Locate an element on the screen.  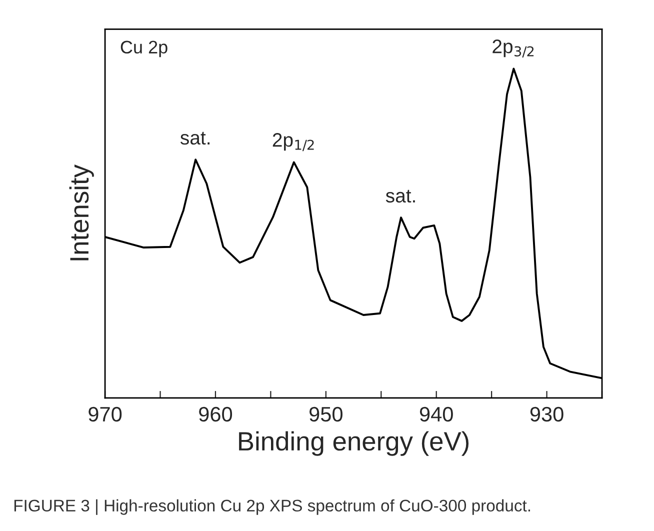
caption: FIGURE 3 | High-resolution Cu 2p XPS spectrum of CuO-300 product. is located at coordinates (272, 507).